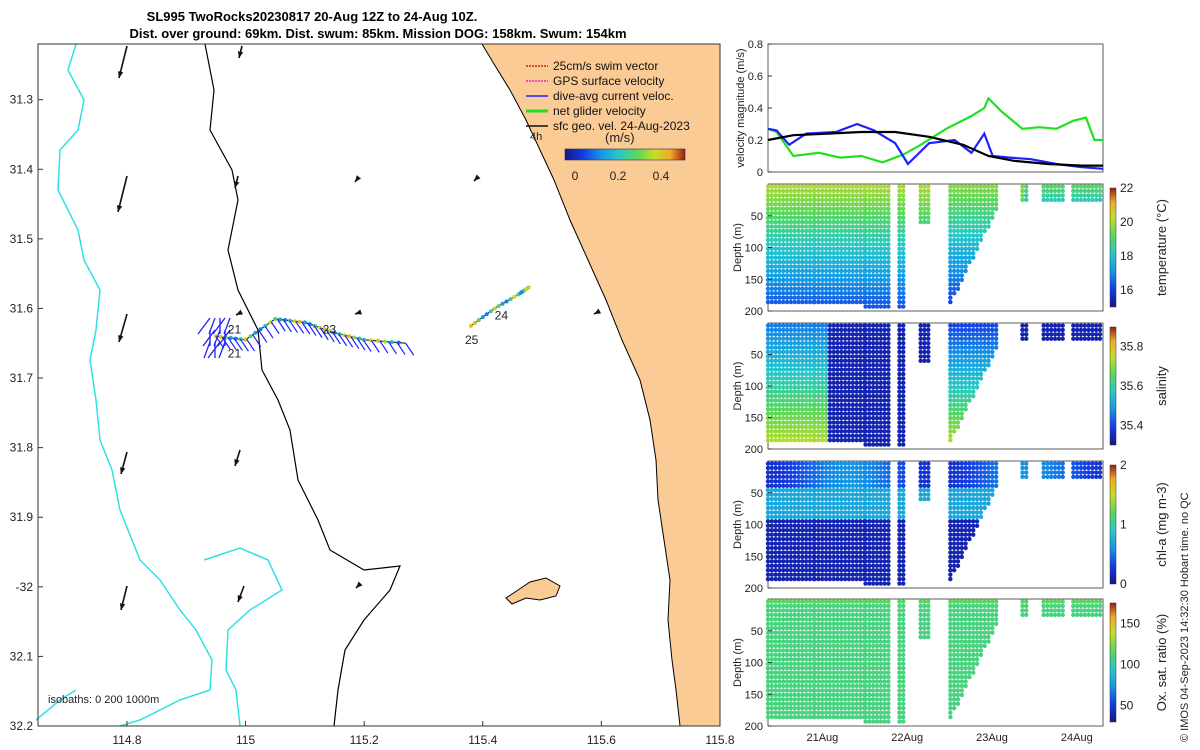  I want to click on section-y-tick-label: 50, so click(757, 494).